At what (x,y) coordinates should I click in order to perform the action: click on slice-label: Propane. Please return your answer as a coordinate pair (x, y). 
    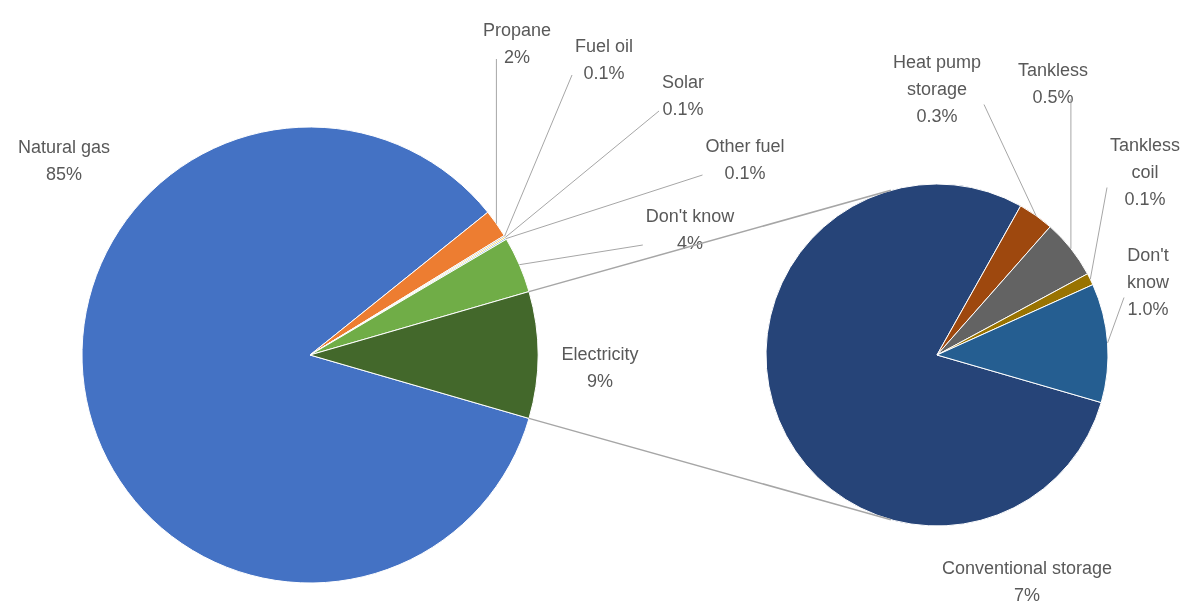
    Looking at the image, I should click on (517, 30).